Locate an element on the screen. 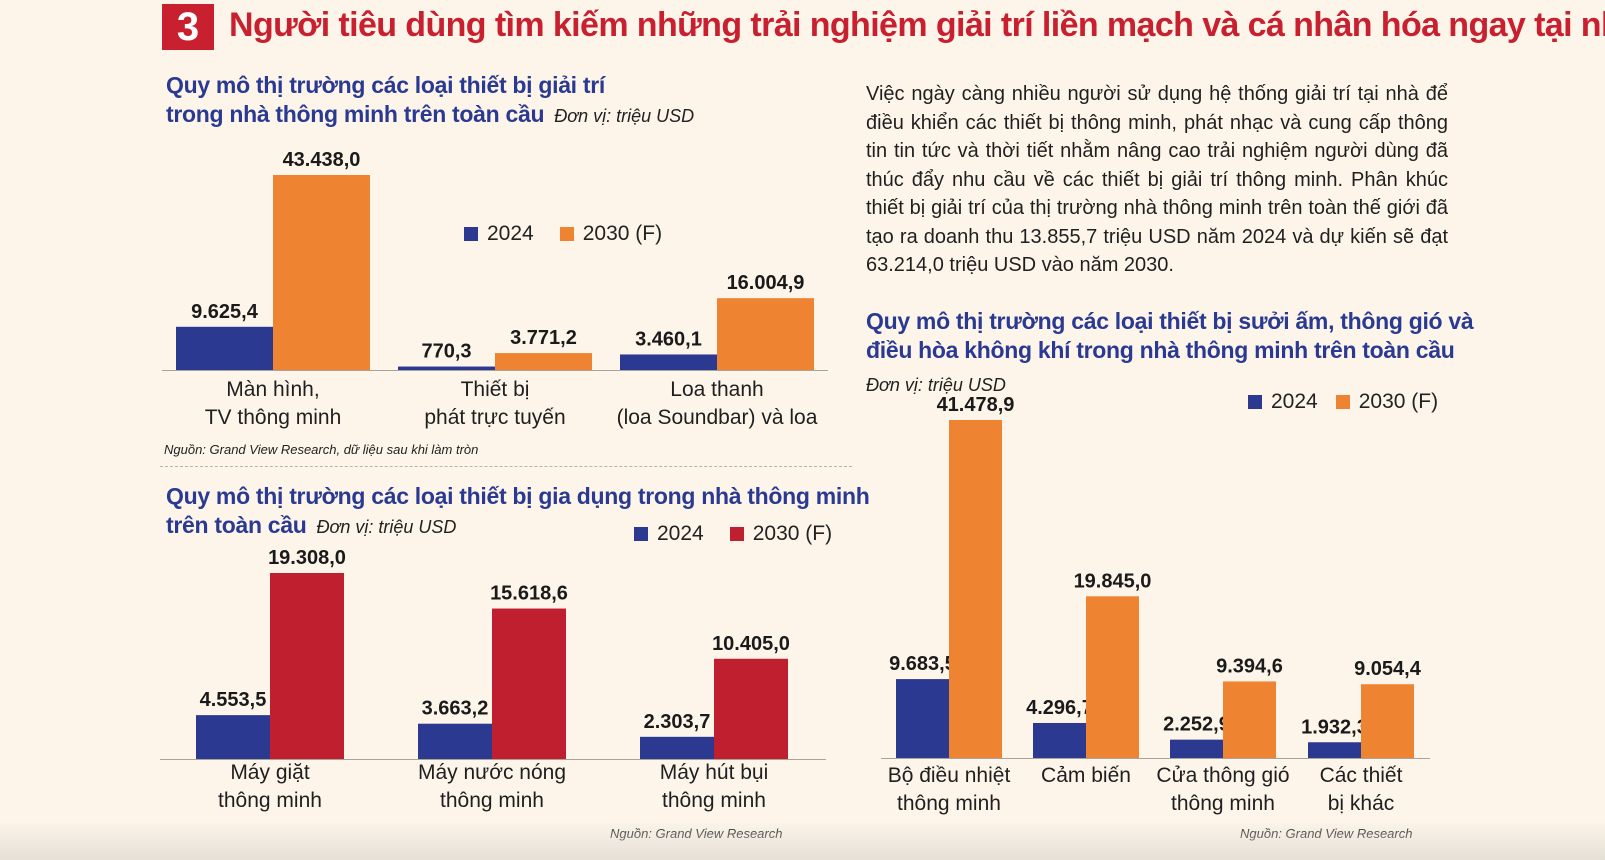 The height and width of the screenshot is (860, 1605). chart2-value-label-0-0: 4.553,5 is located at coordinates (233, 700).